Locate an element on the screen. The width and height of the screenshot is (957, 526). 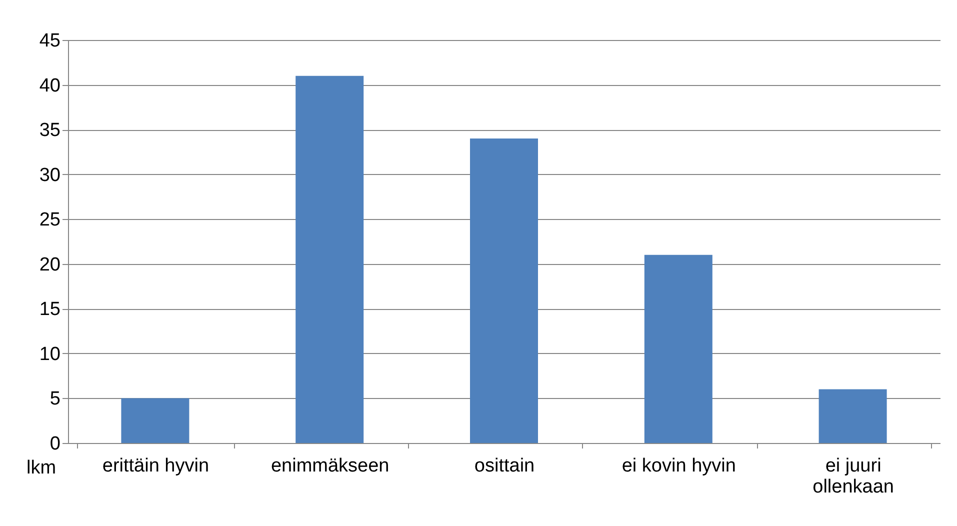
y-tick-label: 15 is located at coordinates (49, 309).